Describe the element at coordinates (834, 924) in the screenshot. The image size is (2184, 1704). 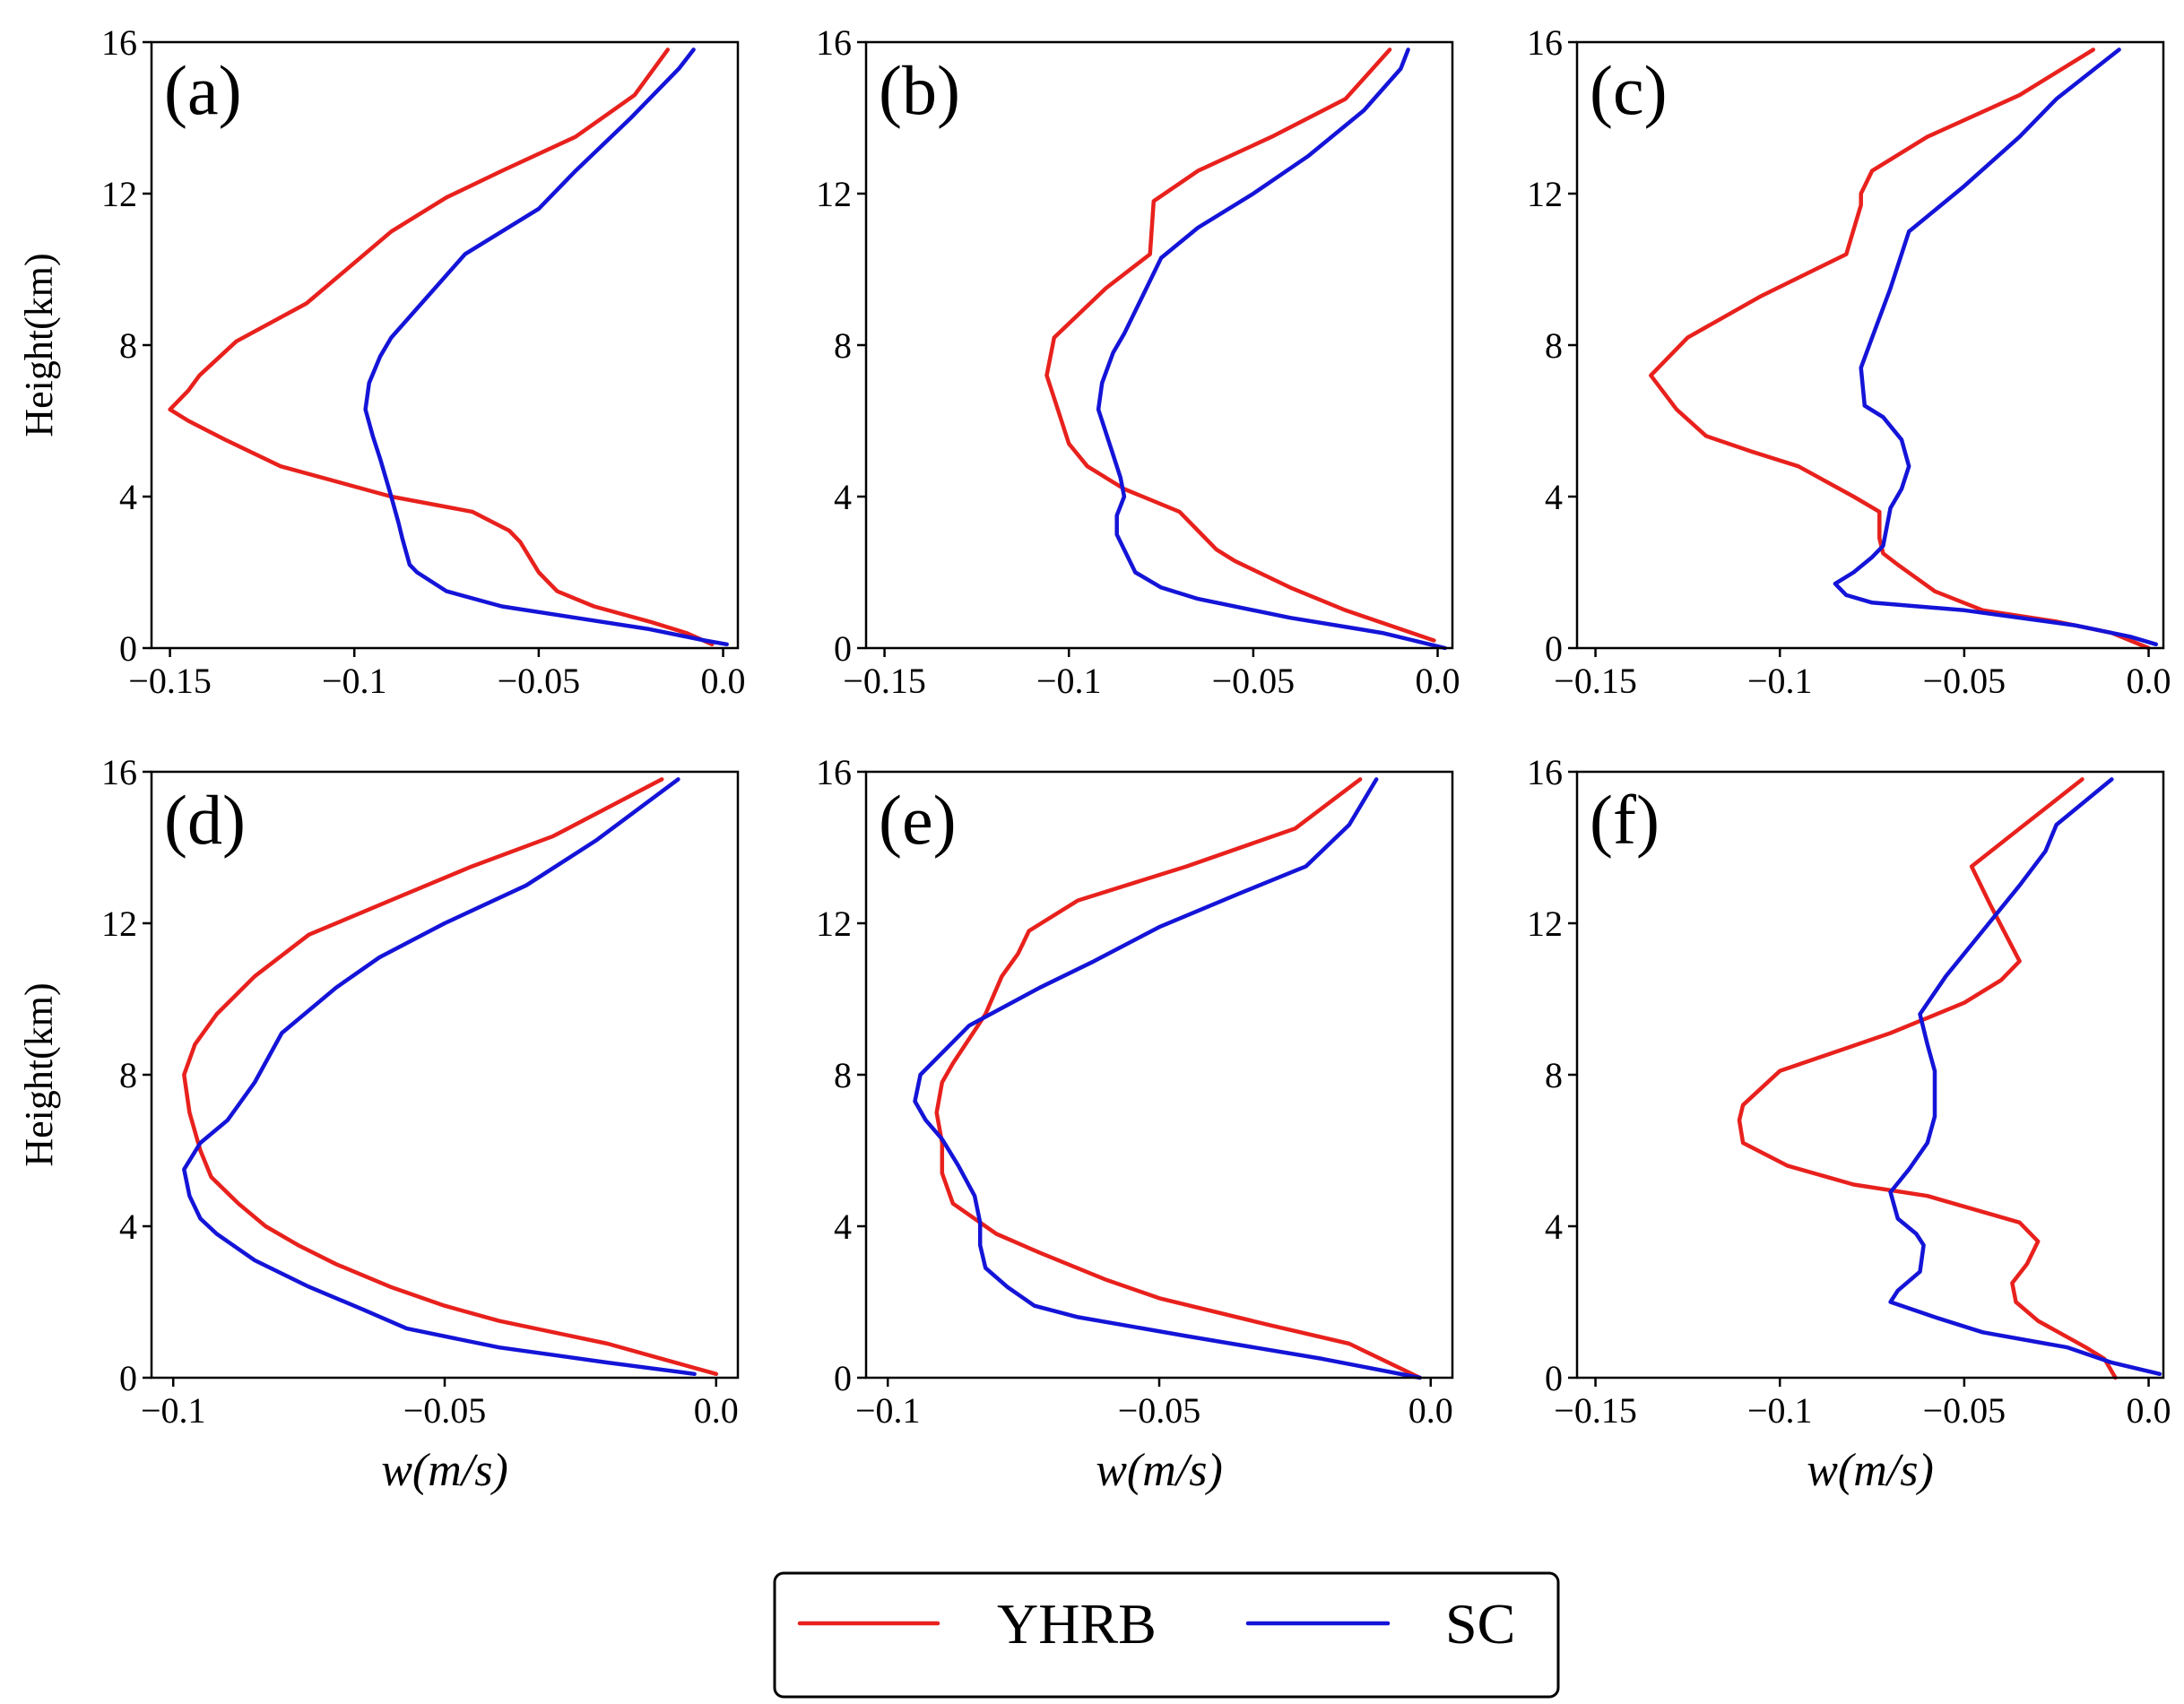
I see `y-tick-label-e-3: 12` at that location.